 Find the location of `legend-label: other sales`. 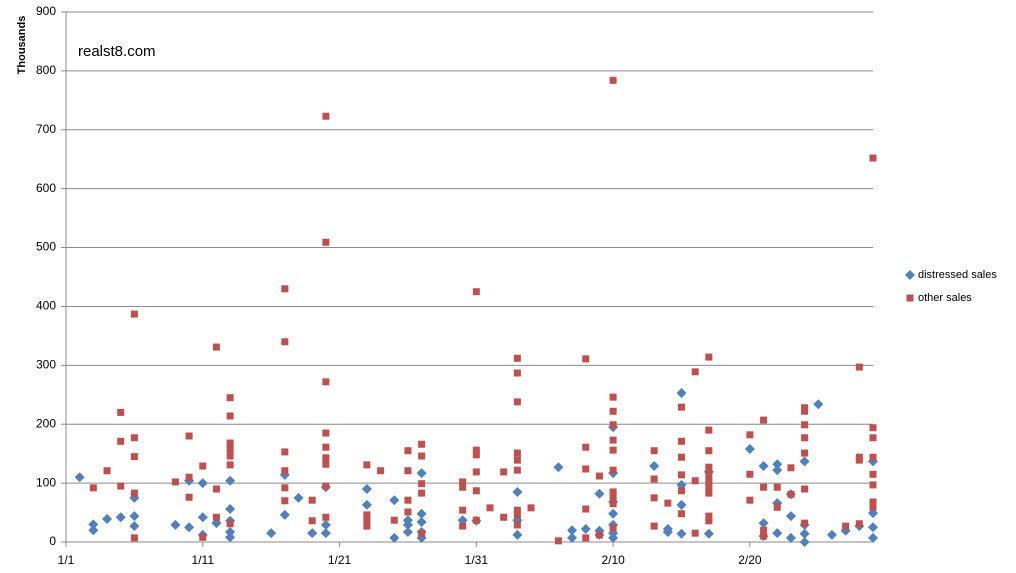

legend-label: other sales is located at coordinates (945, 298).